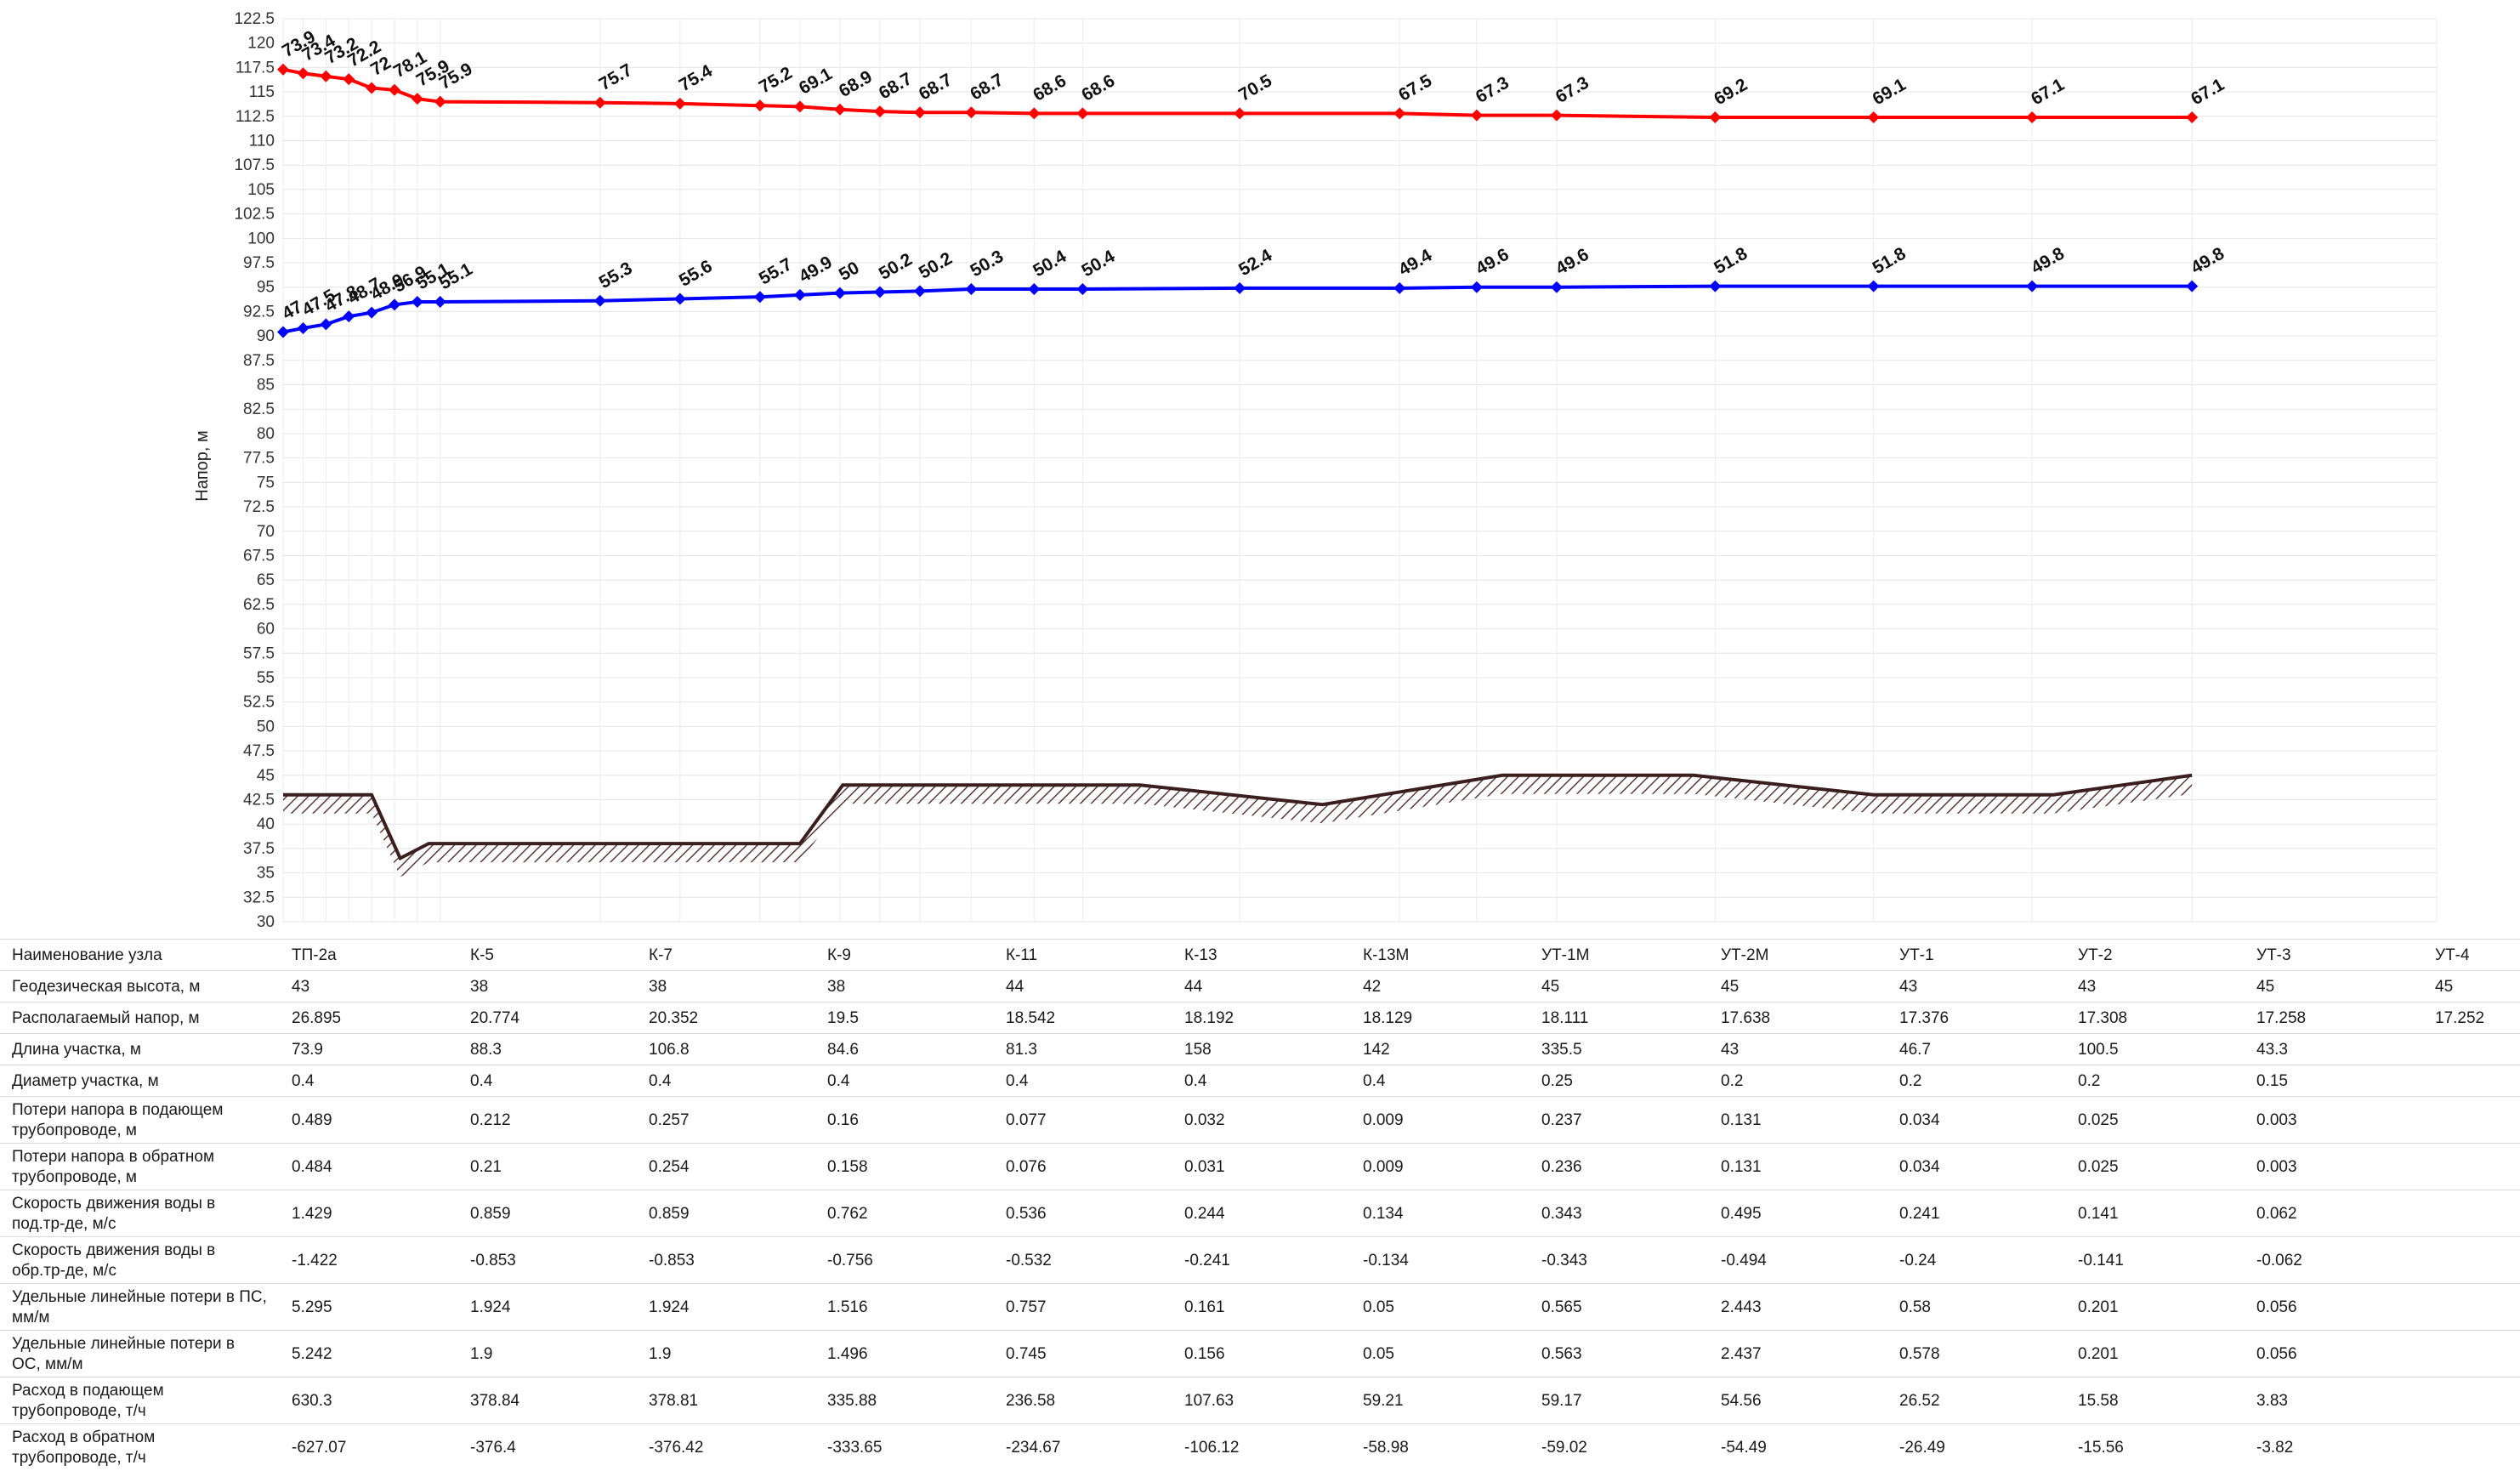 The width and height of the screenshot is (2520, 1471). Describe the element at coordinates (266, 727) in the screenshot. I see `y-tick-label: 50` at that location.